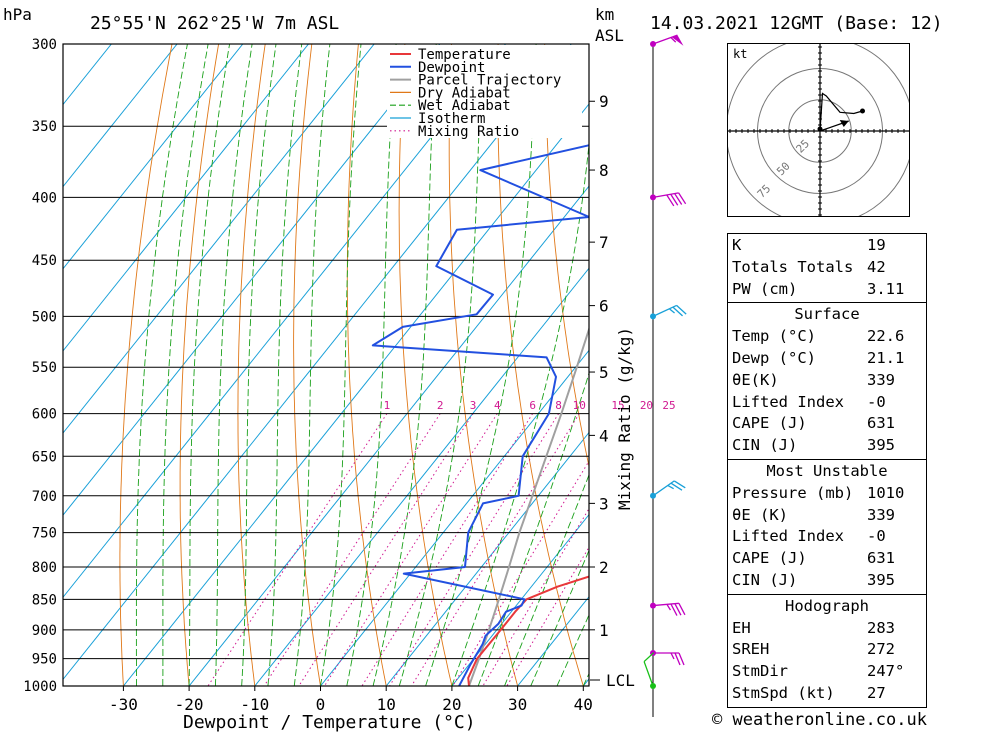 The image size is (1000, 733). Describe the element at coordinates (44, 660) in the screenshot. I see `pressure-tick-label: 950` at that location.